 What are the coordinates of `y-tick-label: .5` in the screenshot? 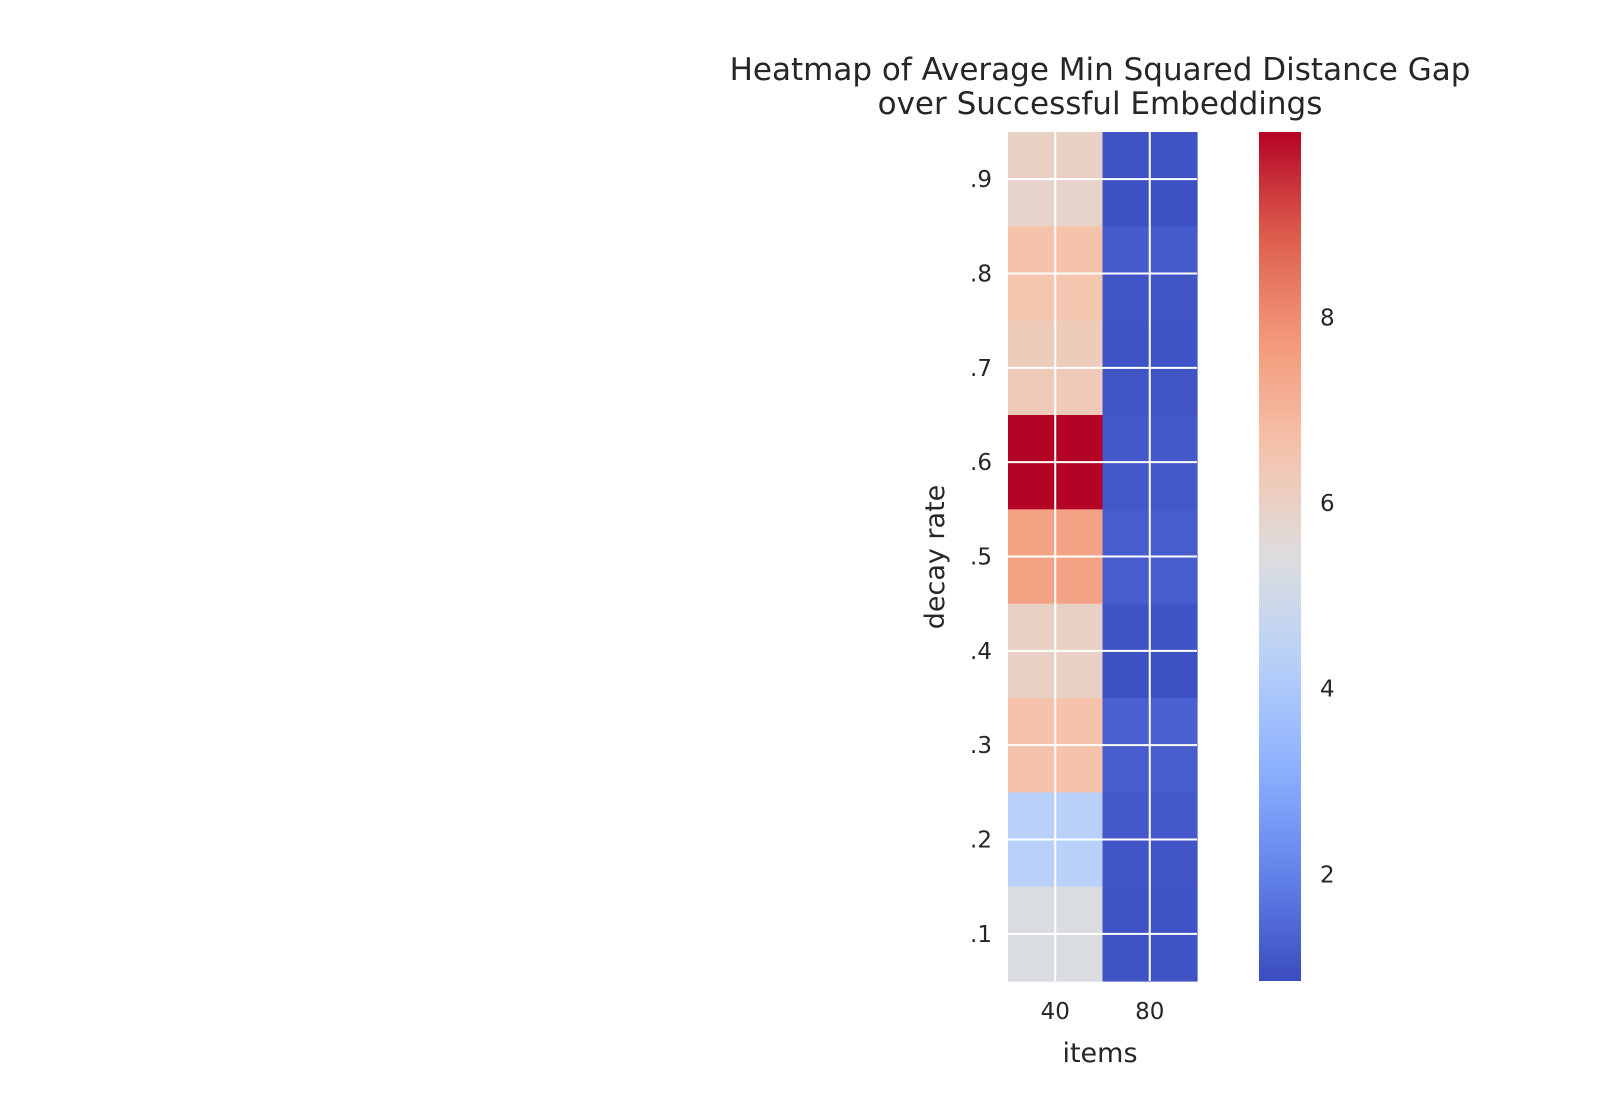 It's located at (981, 558).